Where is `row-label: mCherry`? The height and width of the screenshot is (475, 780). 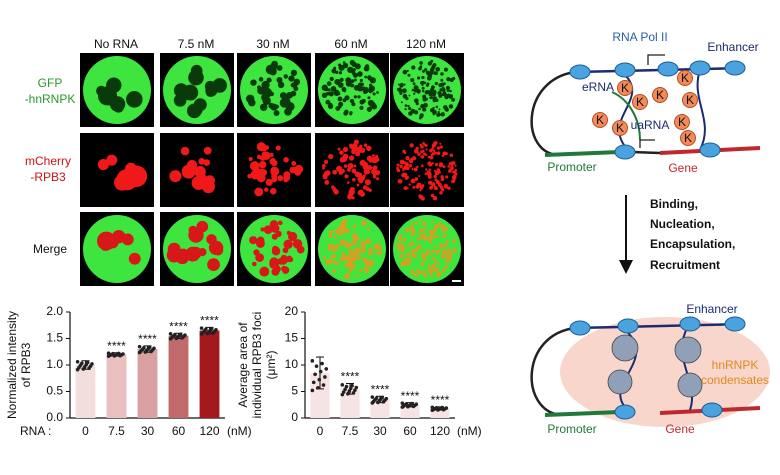 row-label: mCherry is located at coordinates (48, 161).